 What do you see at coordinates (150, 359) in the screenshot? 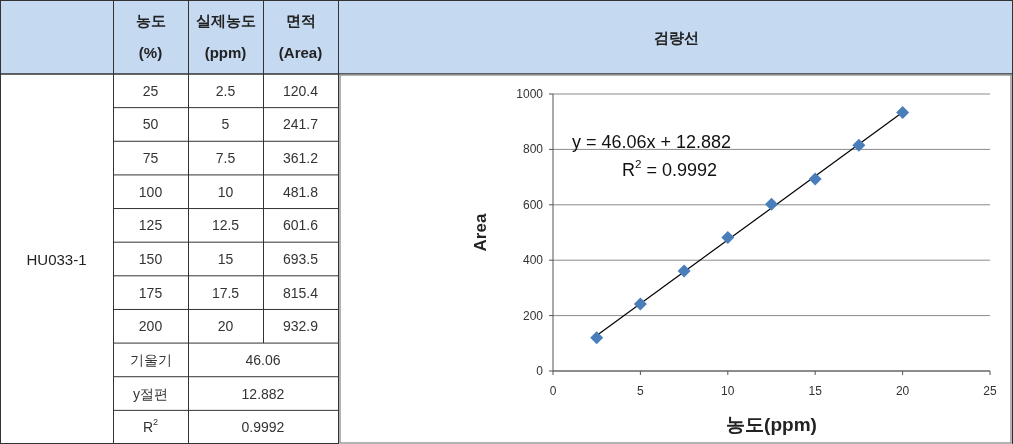
I see `text: 기울기` at bounding box center [150, 359].